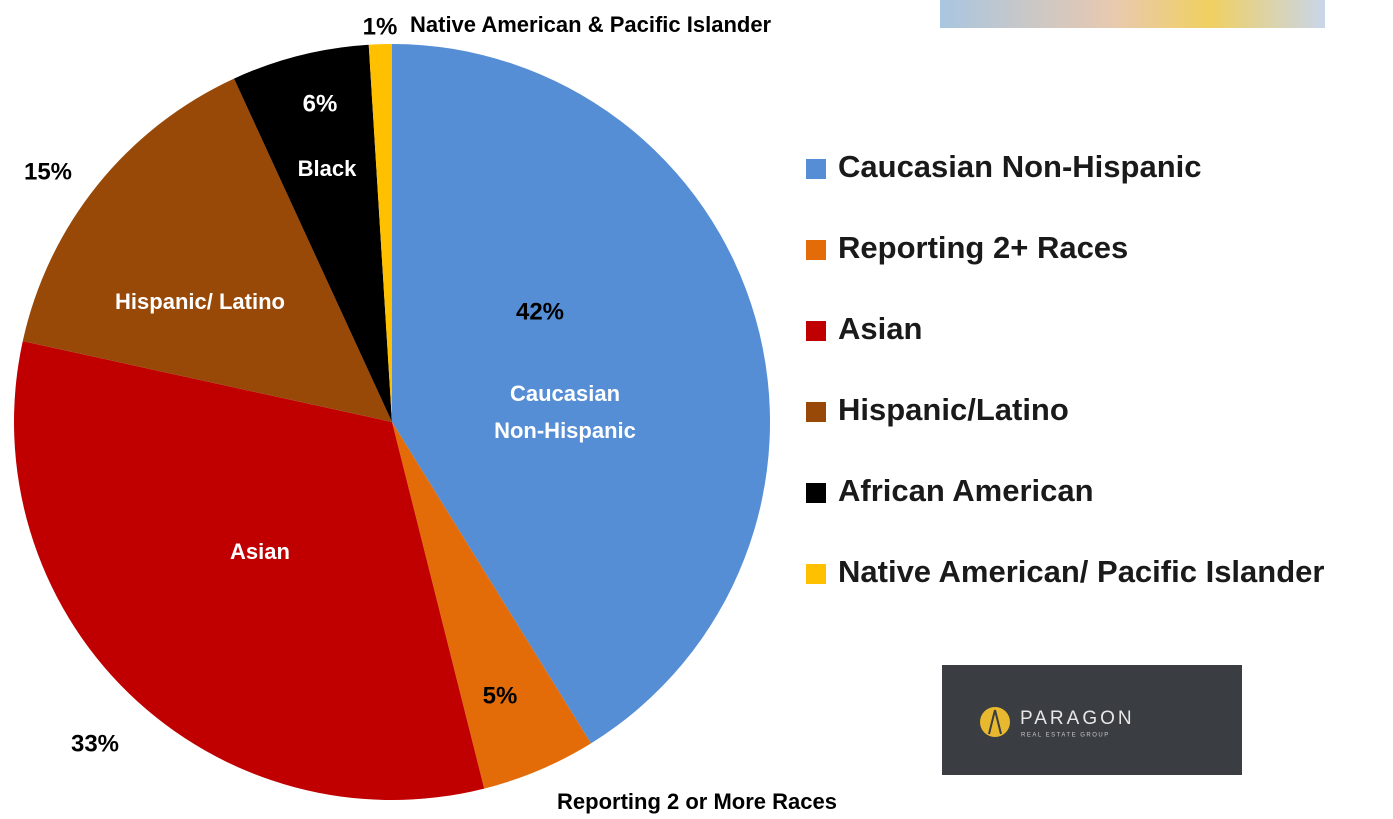 Image resolution: width=1393 pixels, height=819 pixels. I want to click on logo-name: PARAGON, so click(1077, 718).